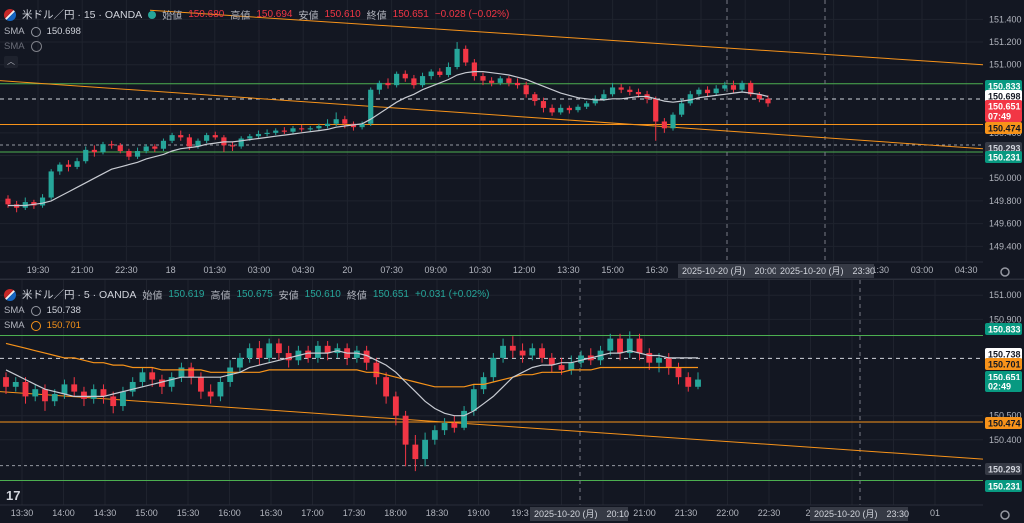  Describe the element at coordinates (342, 14) in the screenshot. I see `top-low-value: 150.610` at that location.